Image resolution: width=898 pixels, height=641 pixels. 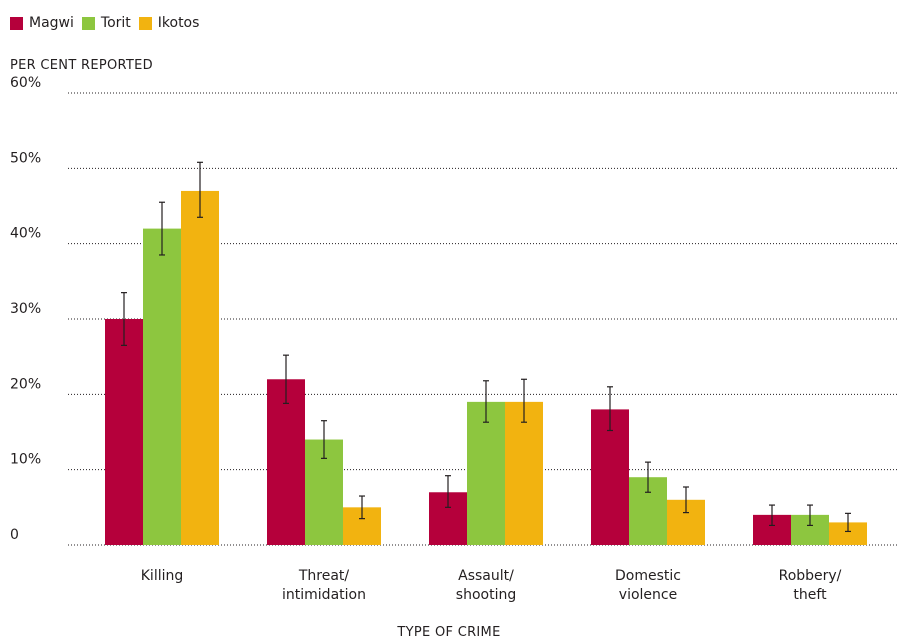 I want to click on x-tick-label: Threat/intimidation, so click(x=324, y=585).